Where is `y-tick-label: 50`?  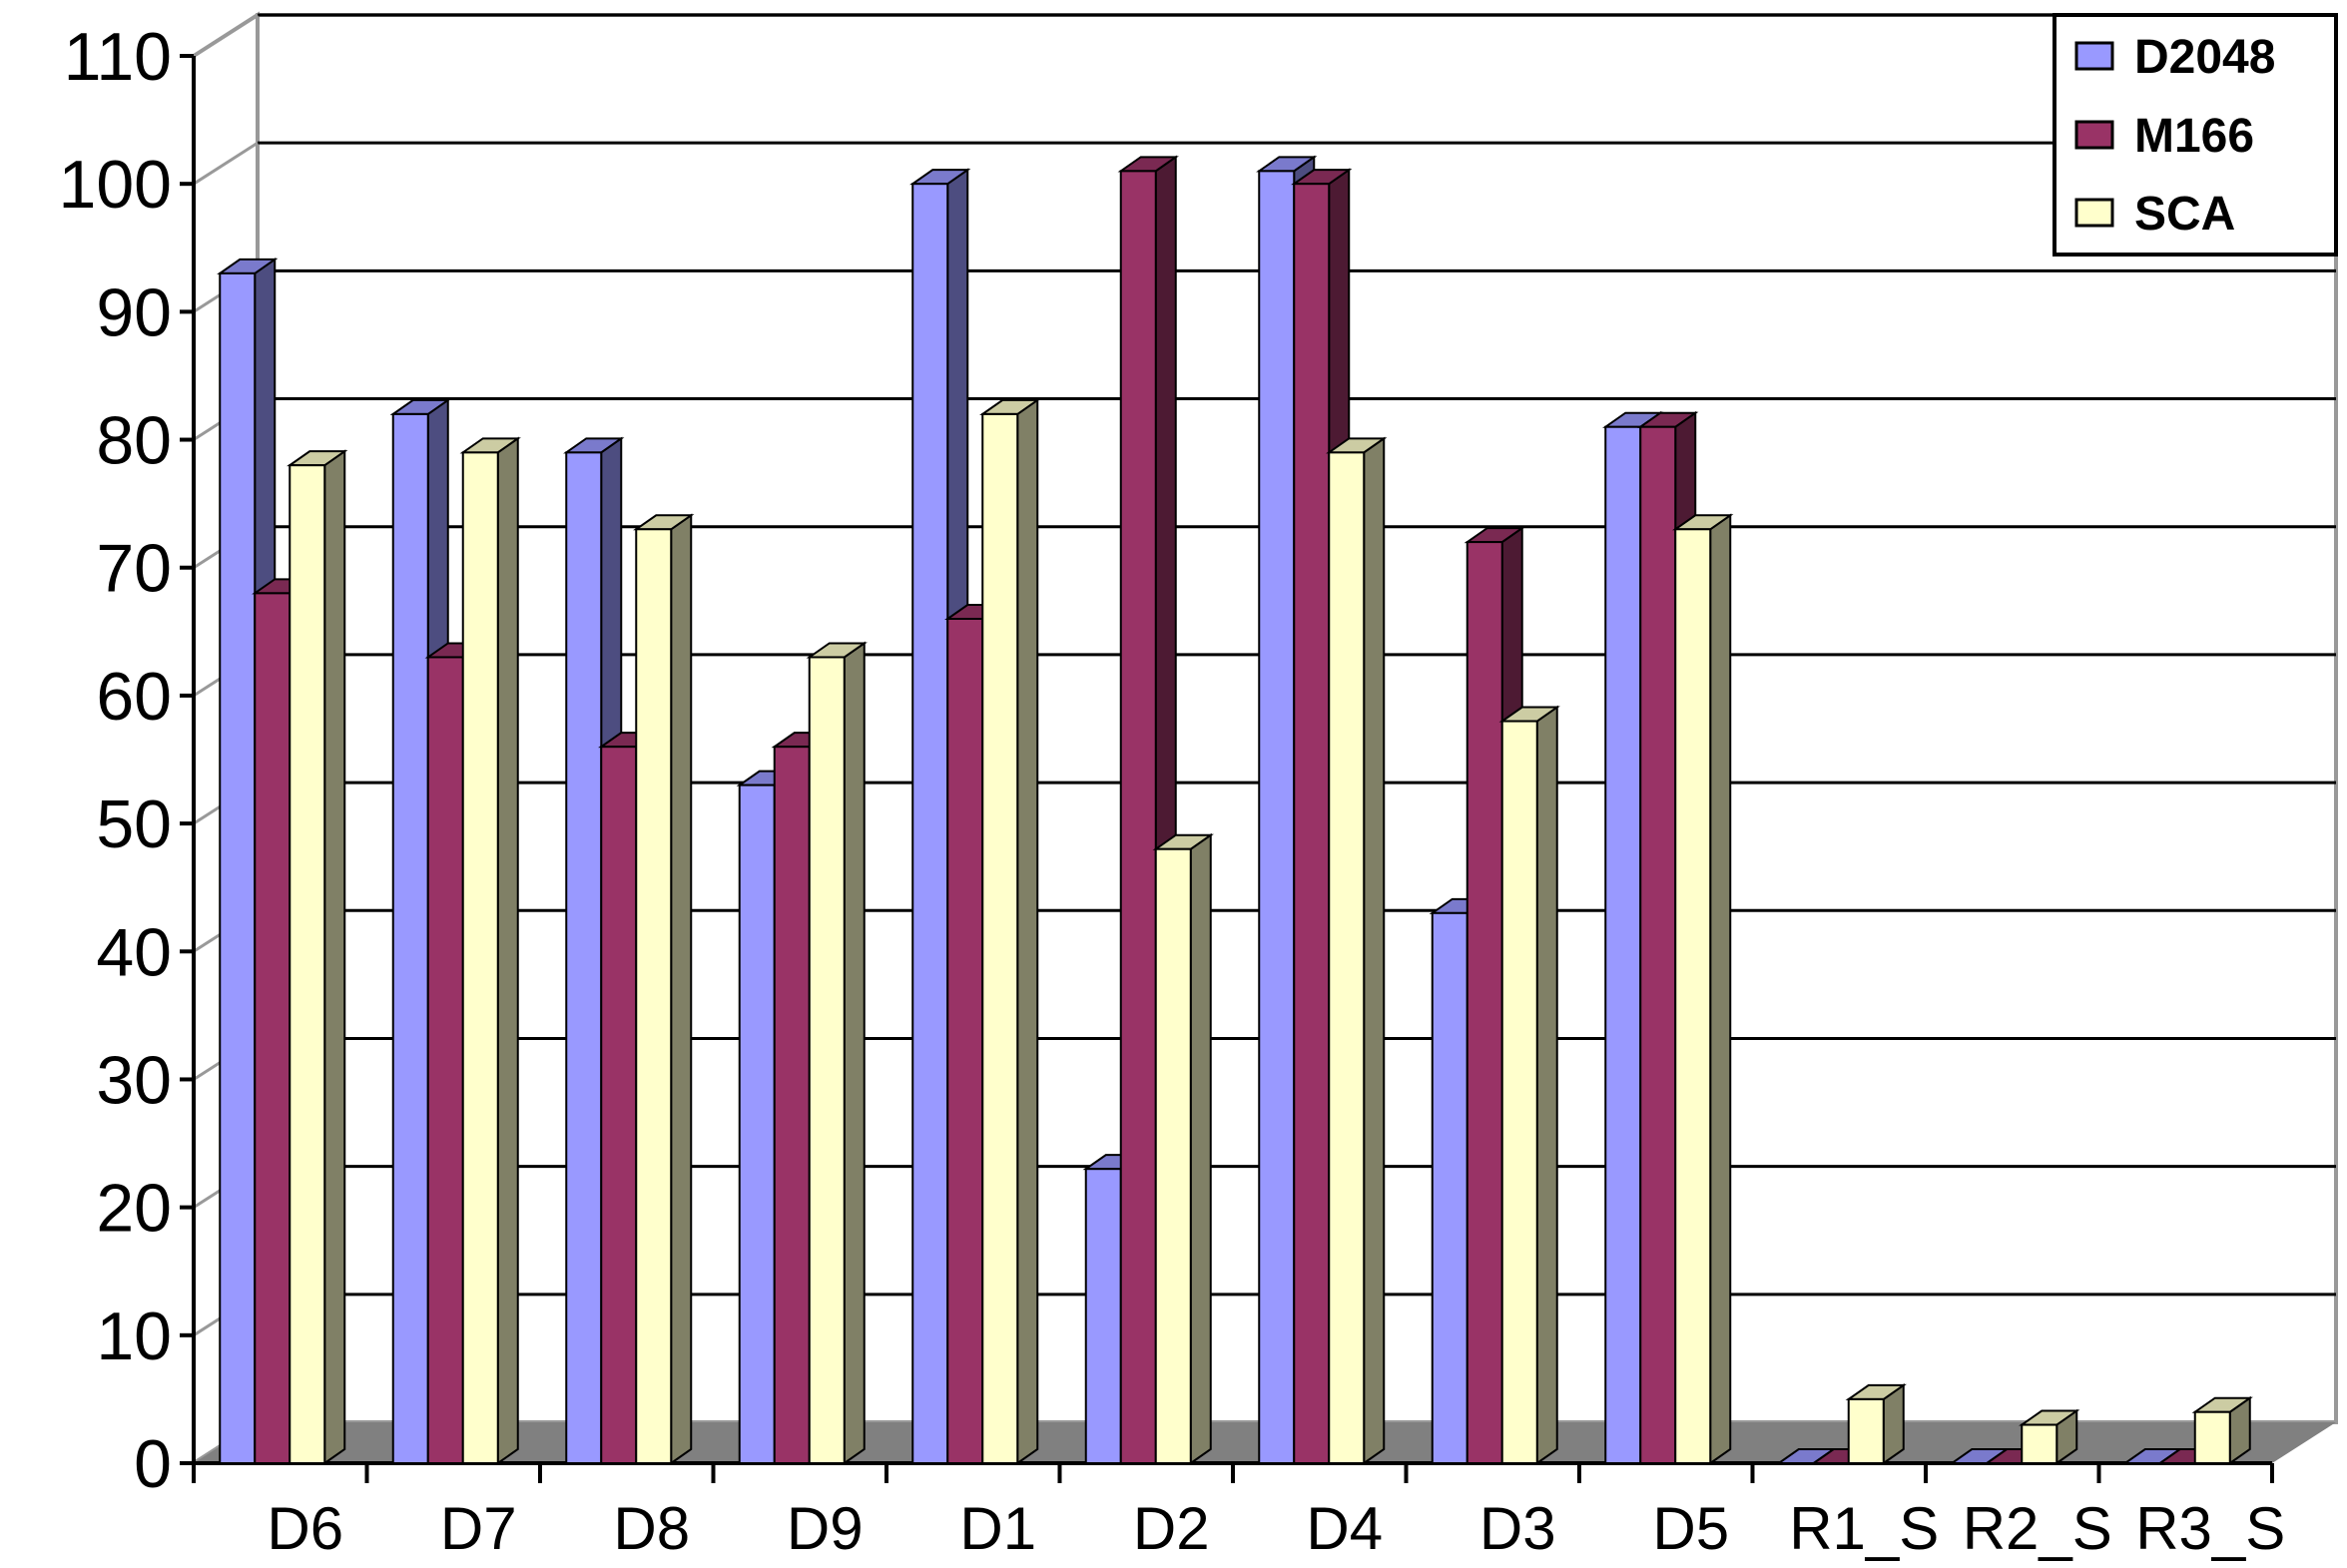 y-tick-label: 50 is located at coordinates (134, 824).